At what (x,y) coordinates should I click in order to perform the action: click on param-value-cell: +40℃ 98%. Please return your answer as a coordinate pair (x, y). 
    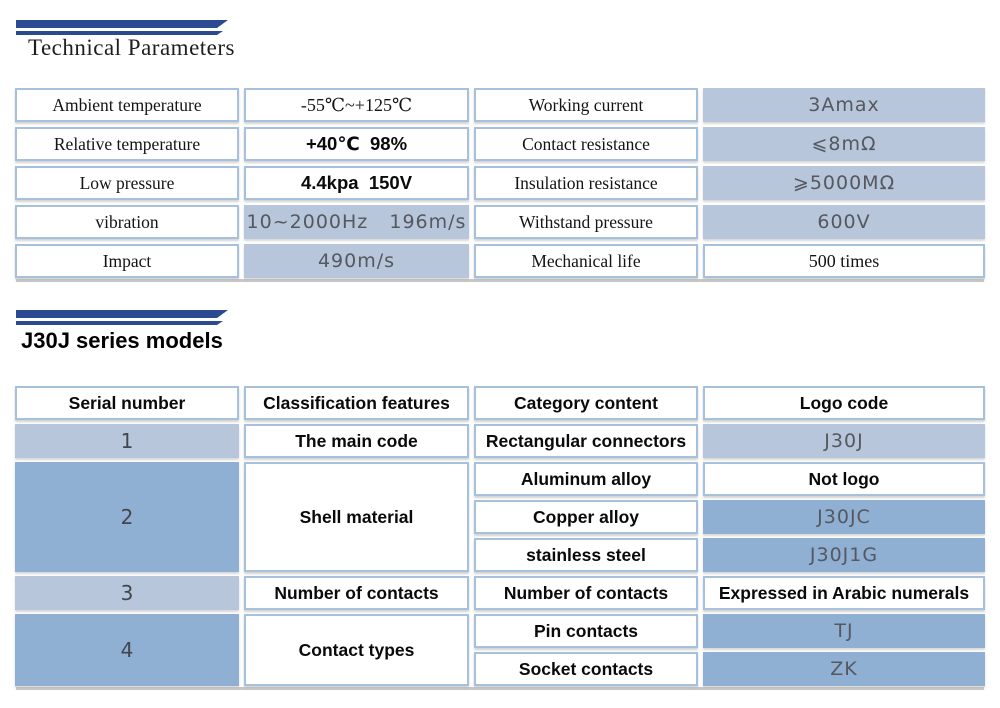
    Looking at the image, I should click on (356, 144).